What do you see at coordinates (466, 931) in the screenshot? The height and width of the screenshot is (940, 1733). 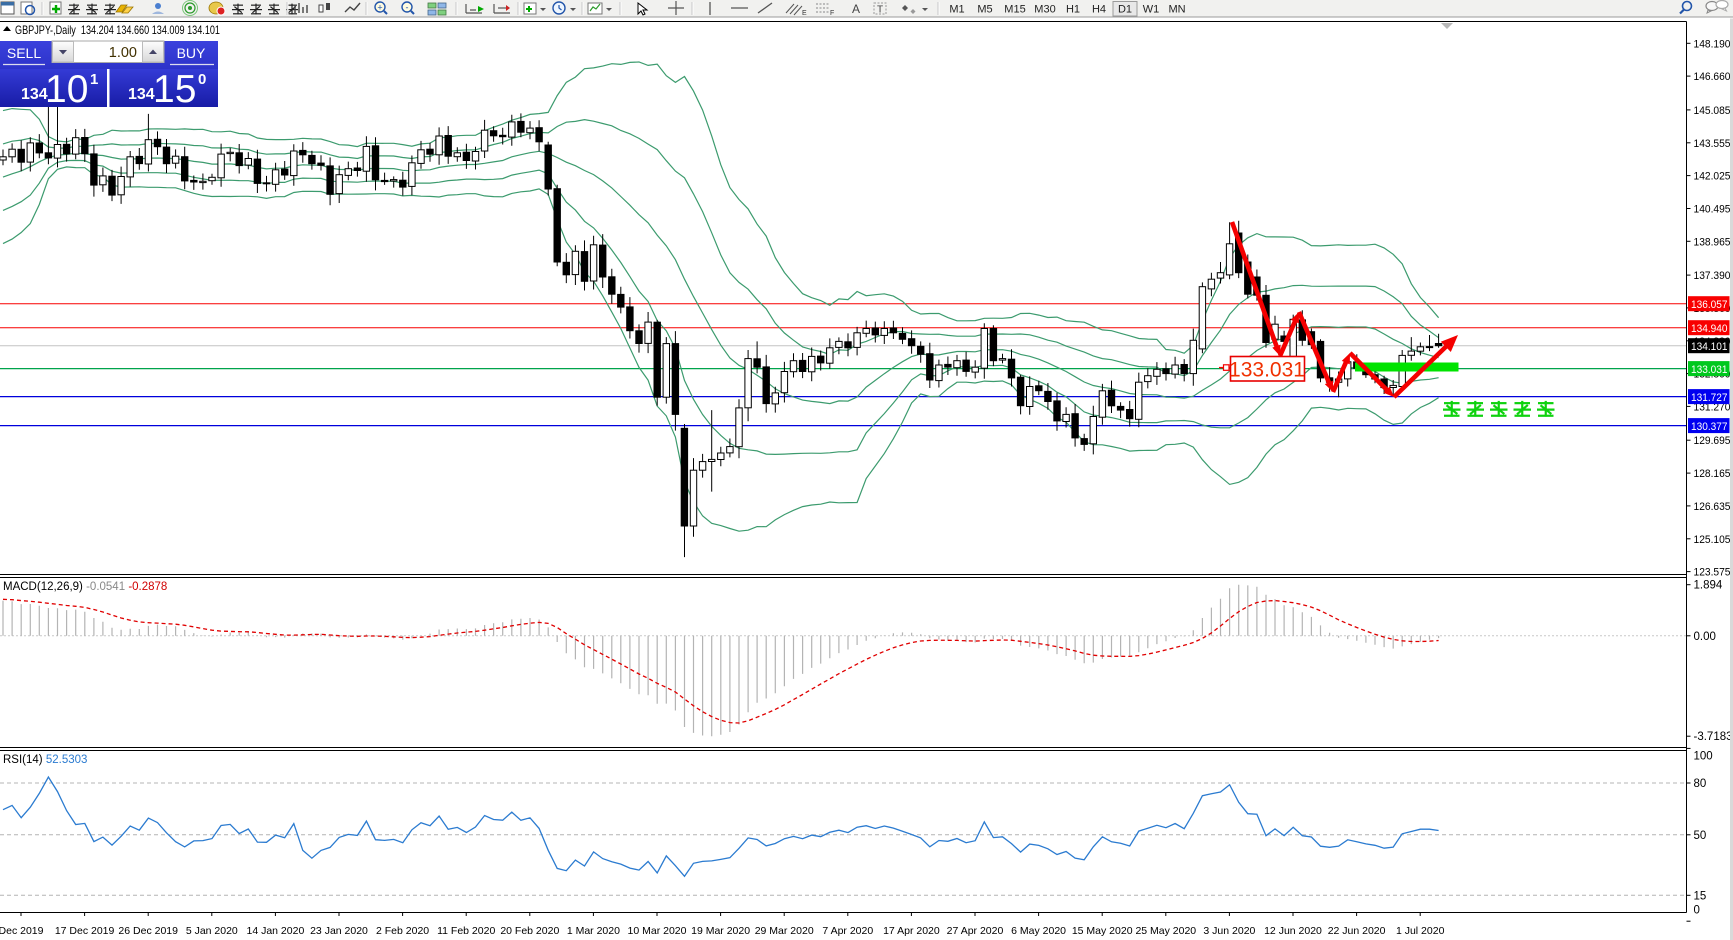 I see `svg-text: 11 Feb 2020` at bounding box center [466, 931].